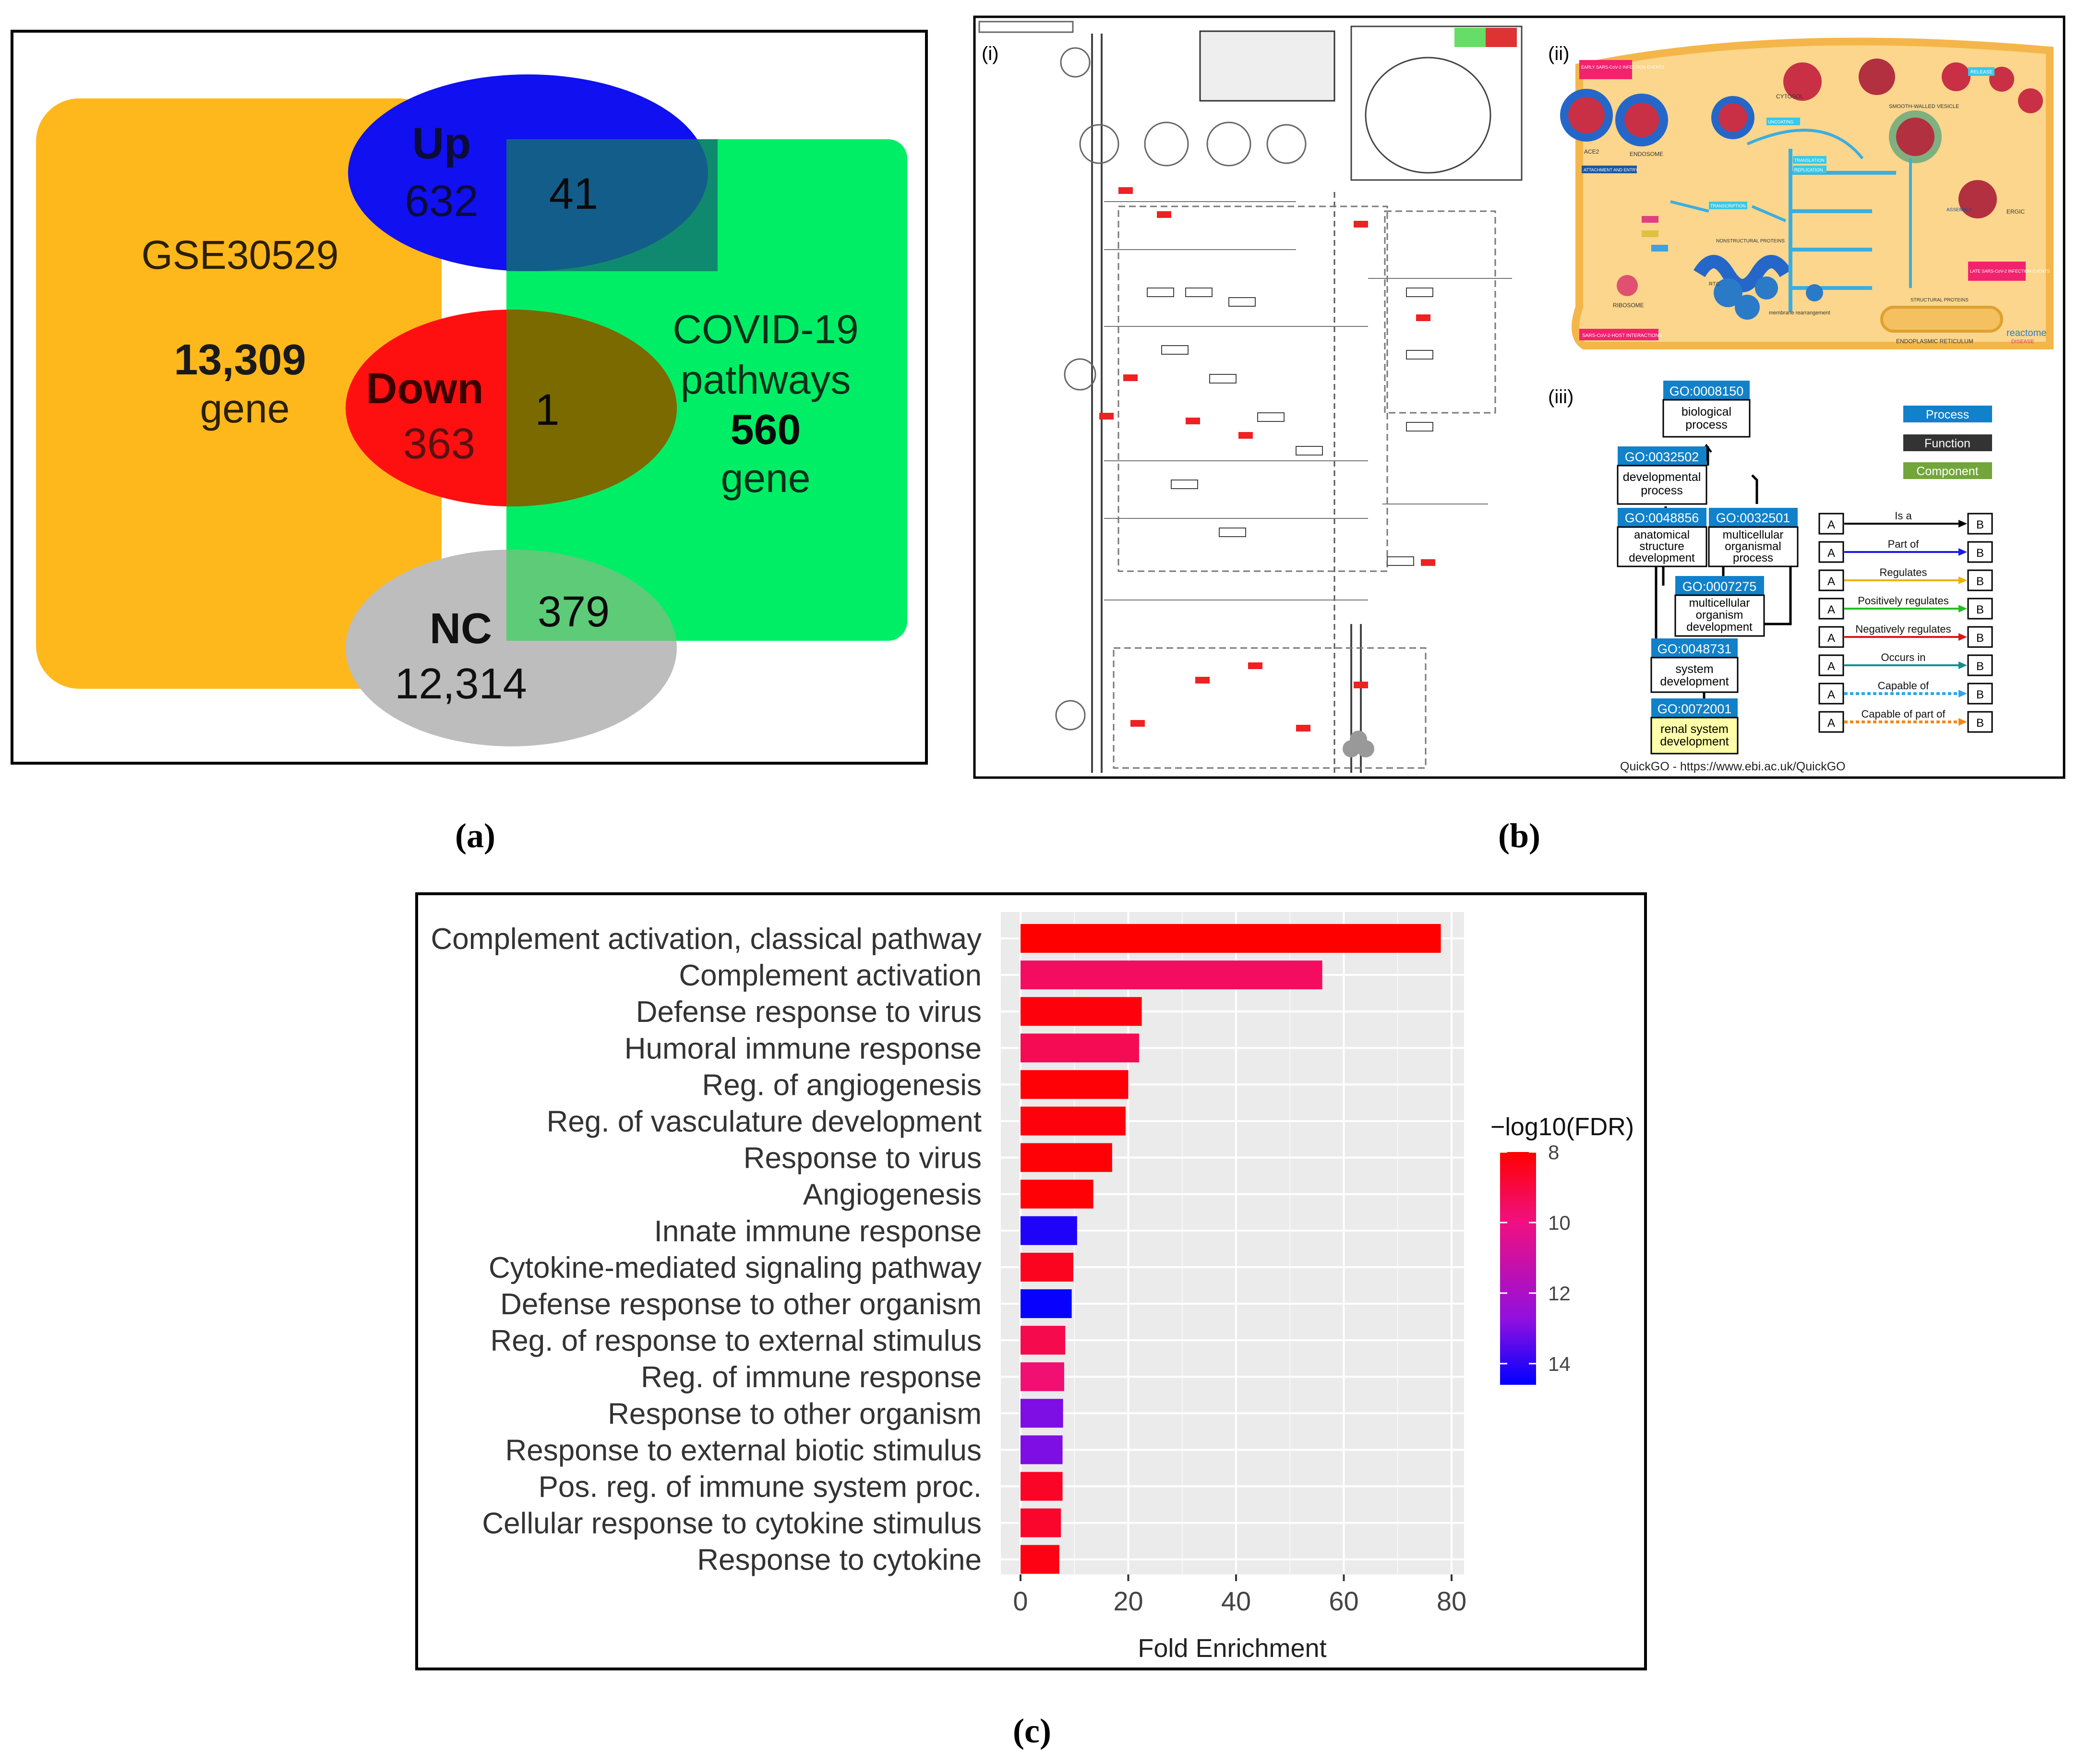 The image size is (2078, 1764). I want to click on category-label: Reg. of immune response, so click(811, 1377).